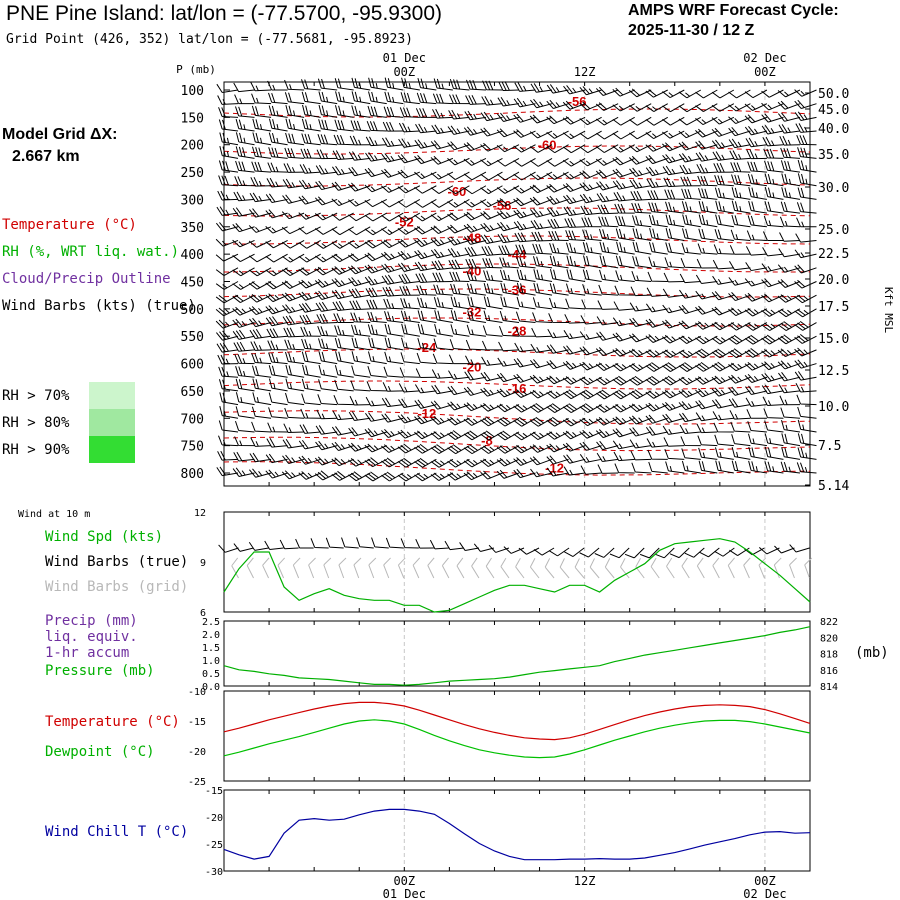 The height and width of the screenshot is (900, 900). What do you see at coordinates (833, 339) in the screenshot?
I see `height-tick-label: 15.0` at bounding box center [833, 339].